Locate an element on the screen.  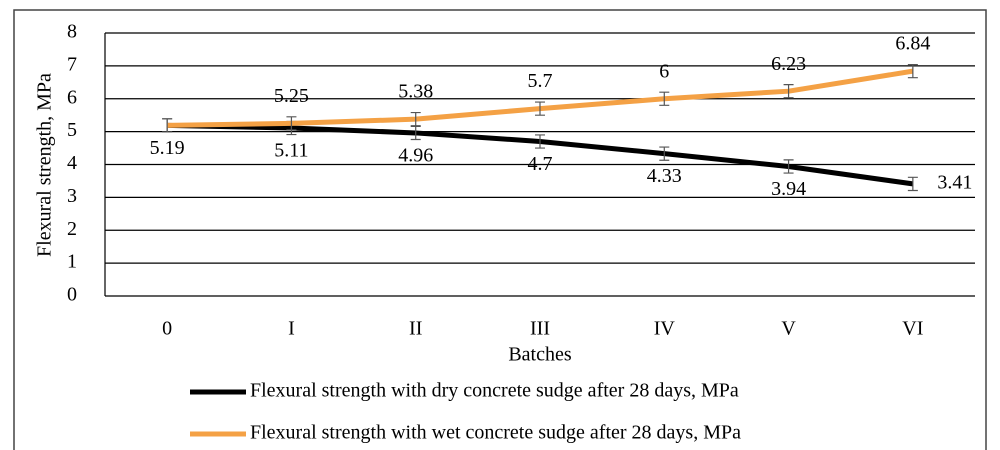
data-label: 5.11 is located at coordinates (291, 151).